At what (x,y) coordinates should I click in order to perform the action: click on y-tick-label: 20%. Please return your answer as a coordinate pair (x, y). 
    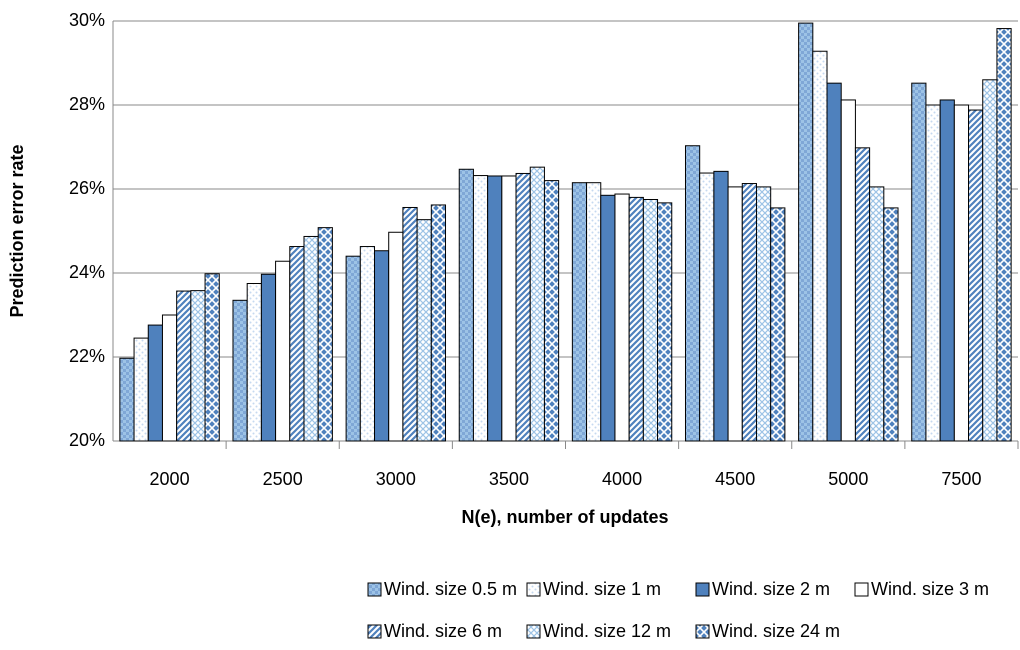
    Looking at the image, I should click on (87, 440).